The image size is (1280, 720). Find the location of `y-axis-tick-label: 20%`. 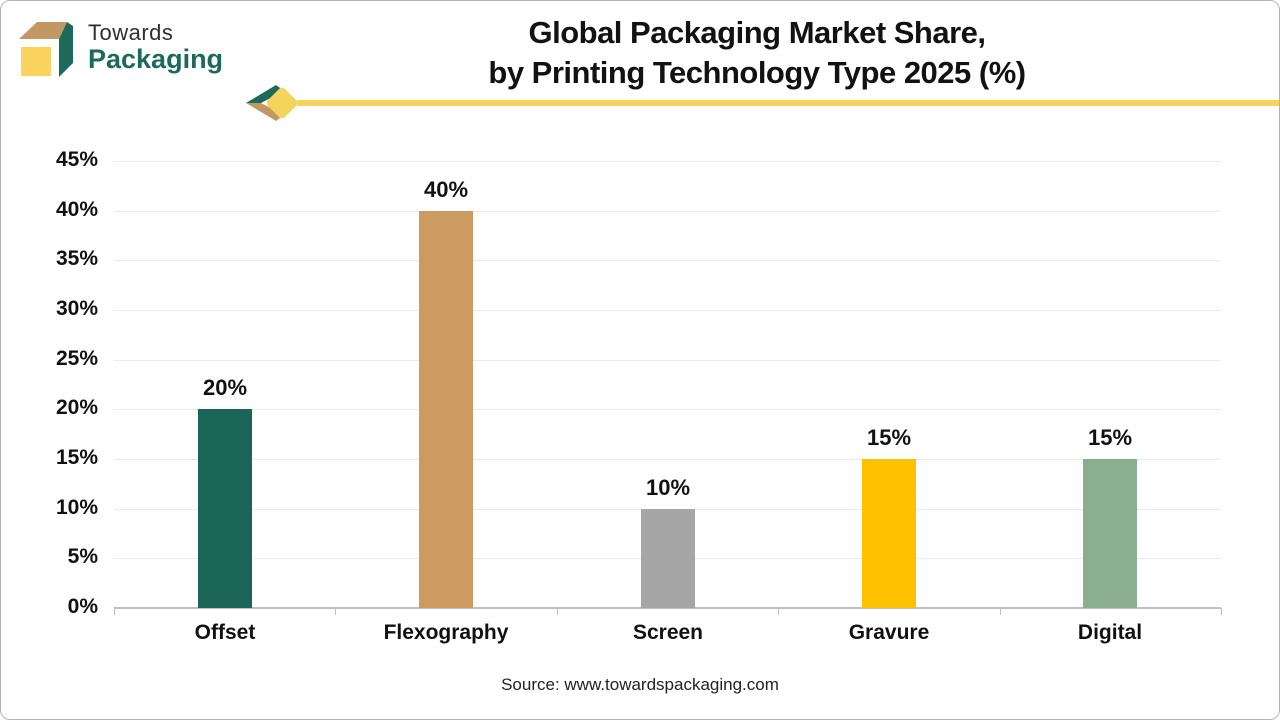

y-axis-tick-label: 20% is located at coordinates (76, 407).